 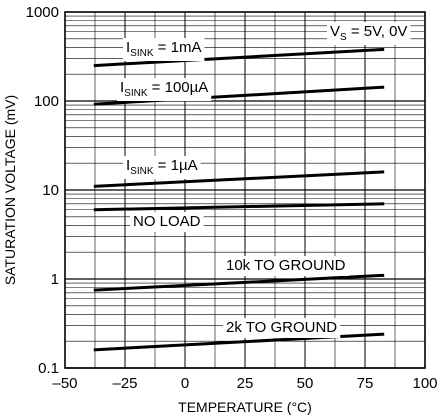 I want to click on series-label-text: 2k TO GROUND, so click(x=281, y=327).